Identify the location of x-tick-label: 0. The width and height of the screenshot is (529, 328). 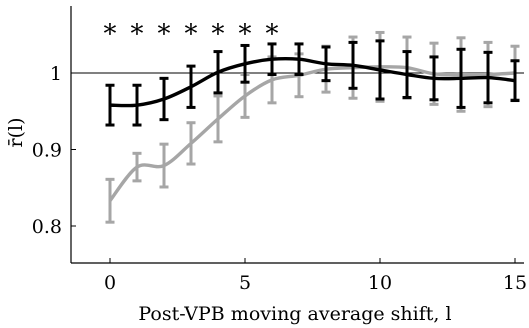
(110, 283).